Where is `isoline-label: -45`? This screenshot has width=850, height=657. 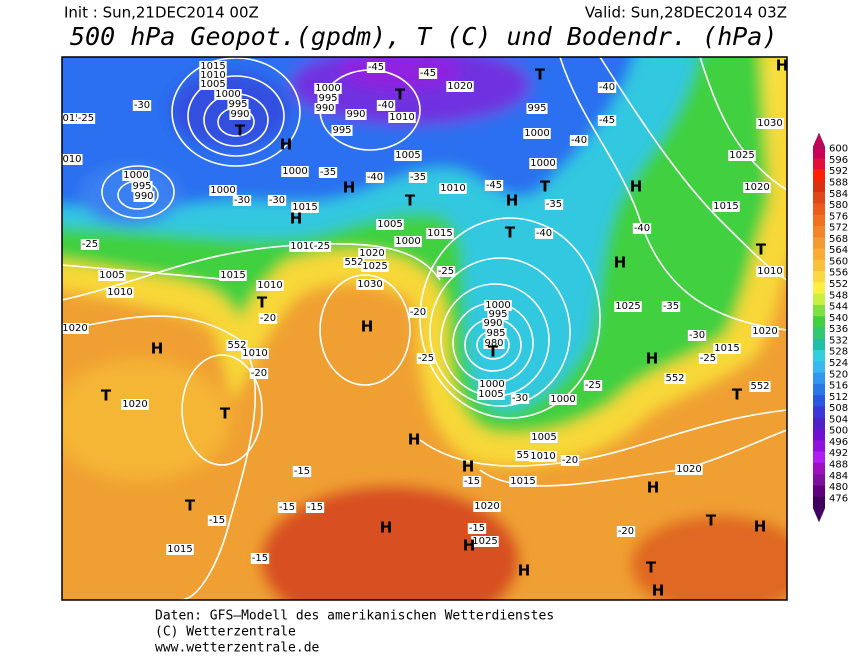 isoline-label: -45 is located at coordinates (494, 185).